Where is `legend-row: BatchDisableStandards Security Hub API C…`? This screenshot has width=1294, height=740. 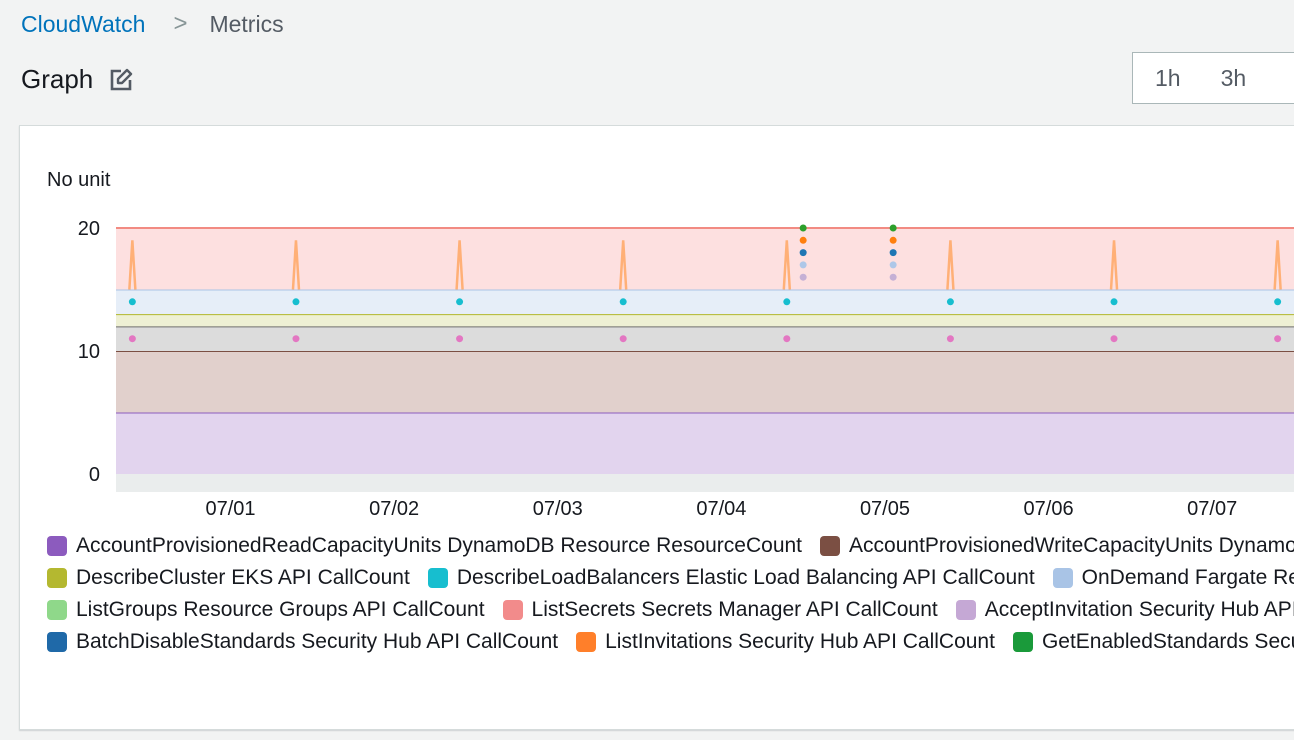
legend-row: BatchDisableStandards Security Hub API C… is located at coordinates (670, 642).